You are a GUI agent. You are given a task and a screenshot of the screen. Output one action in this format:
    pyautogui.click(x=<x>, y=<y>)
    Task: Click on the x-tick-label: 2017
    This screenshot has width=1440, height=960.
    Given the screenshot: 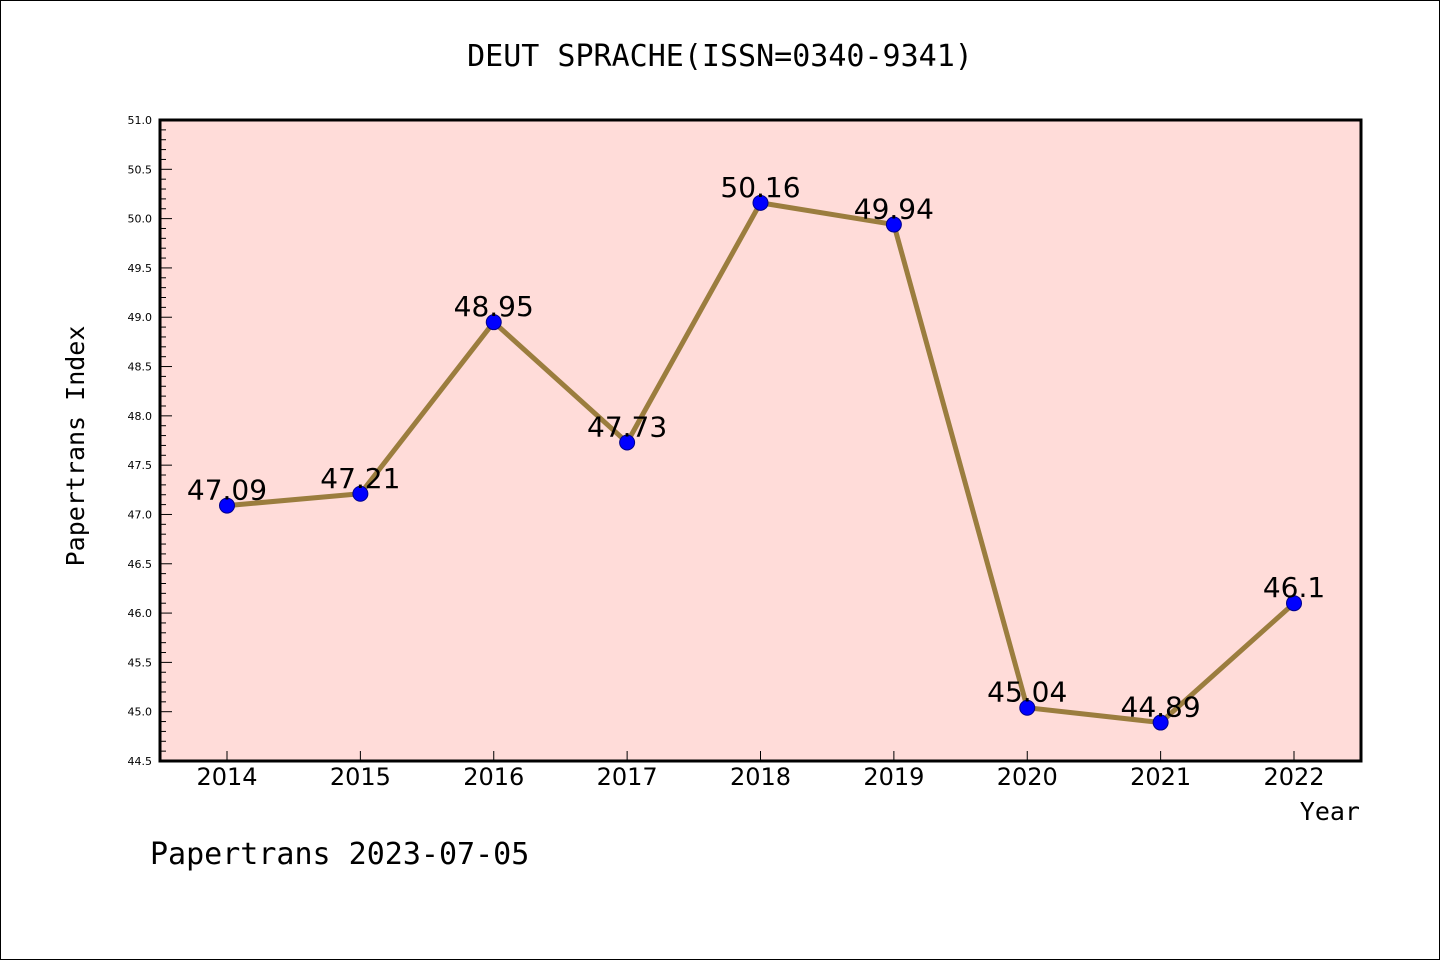 What is the action you would take?
    pyautogui.click(x=627, y=777)
    